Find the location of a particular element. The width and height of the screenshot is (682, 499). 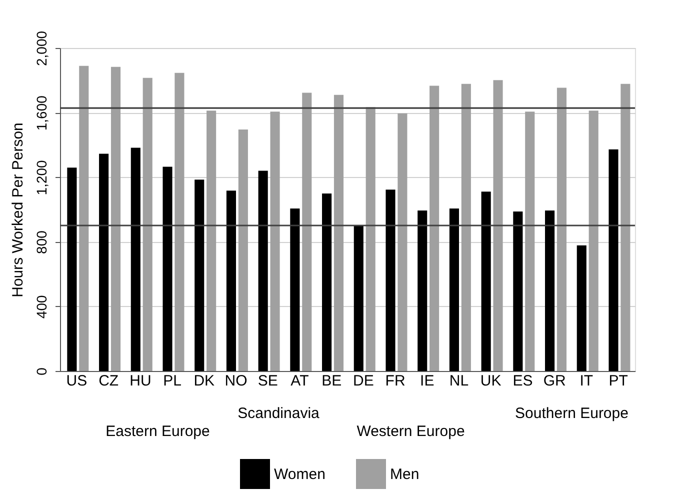

x-tick-label: AT is located at coordinates (299, 381).